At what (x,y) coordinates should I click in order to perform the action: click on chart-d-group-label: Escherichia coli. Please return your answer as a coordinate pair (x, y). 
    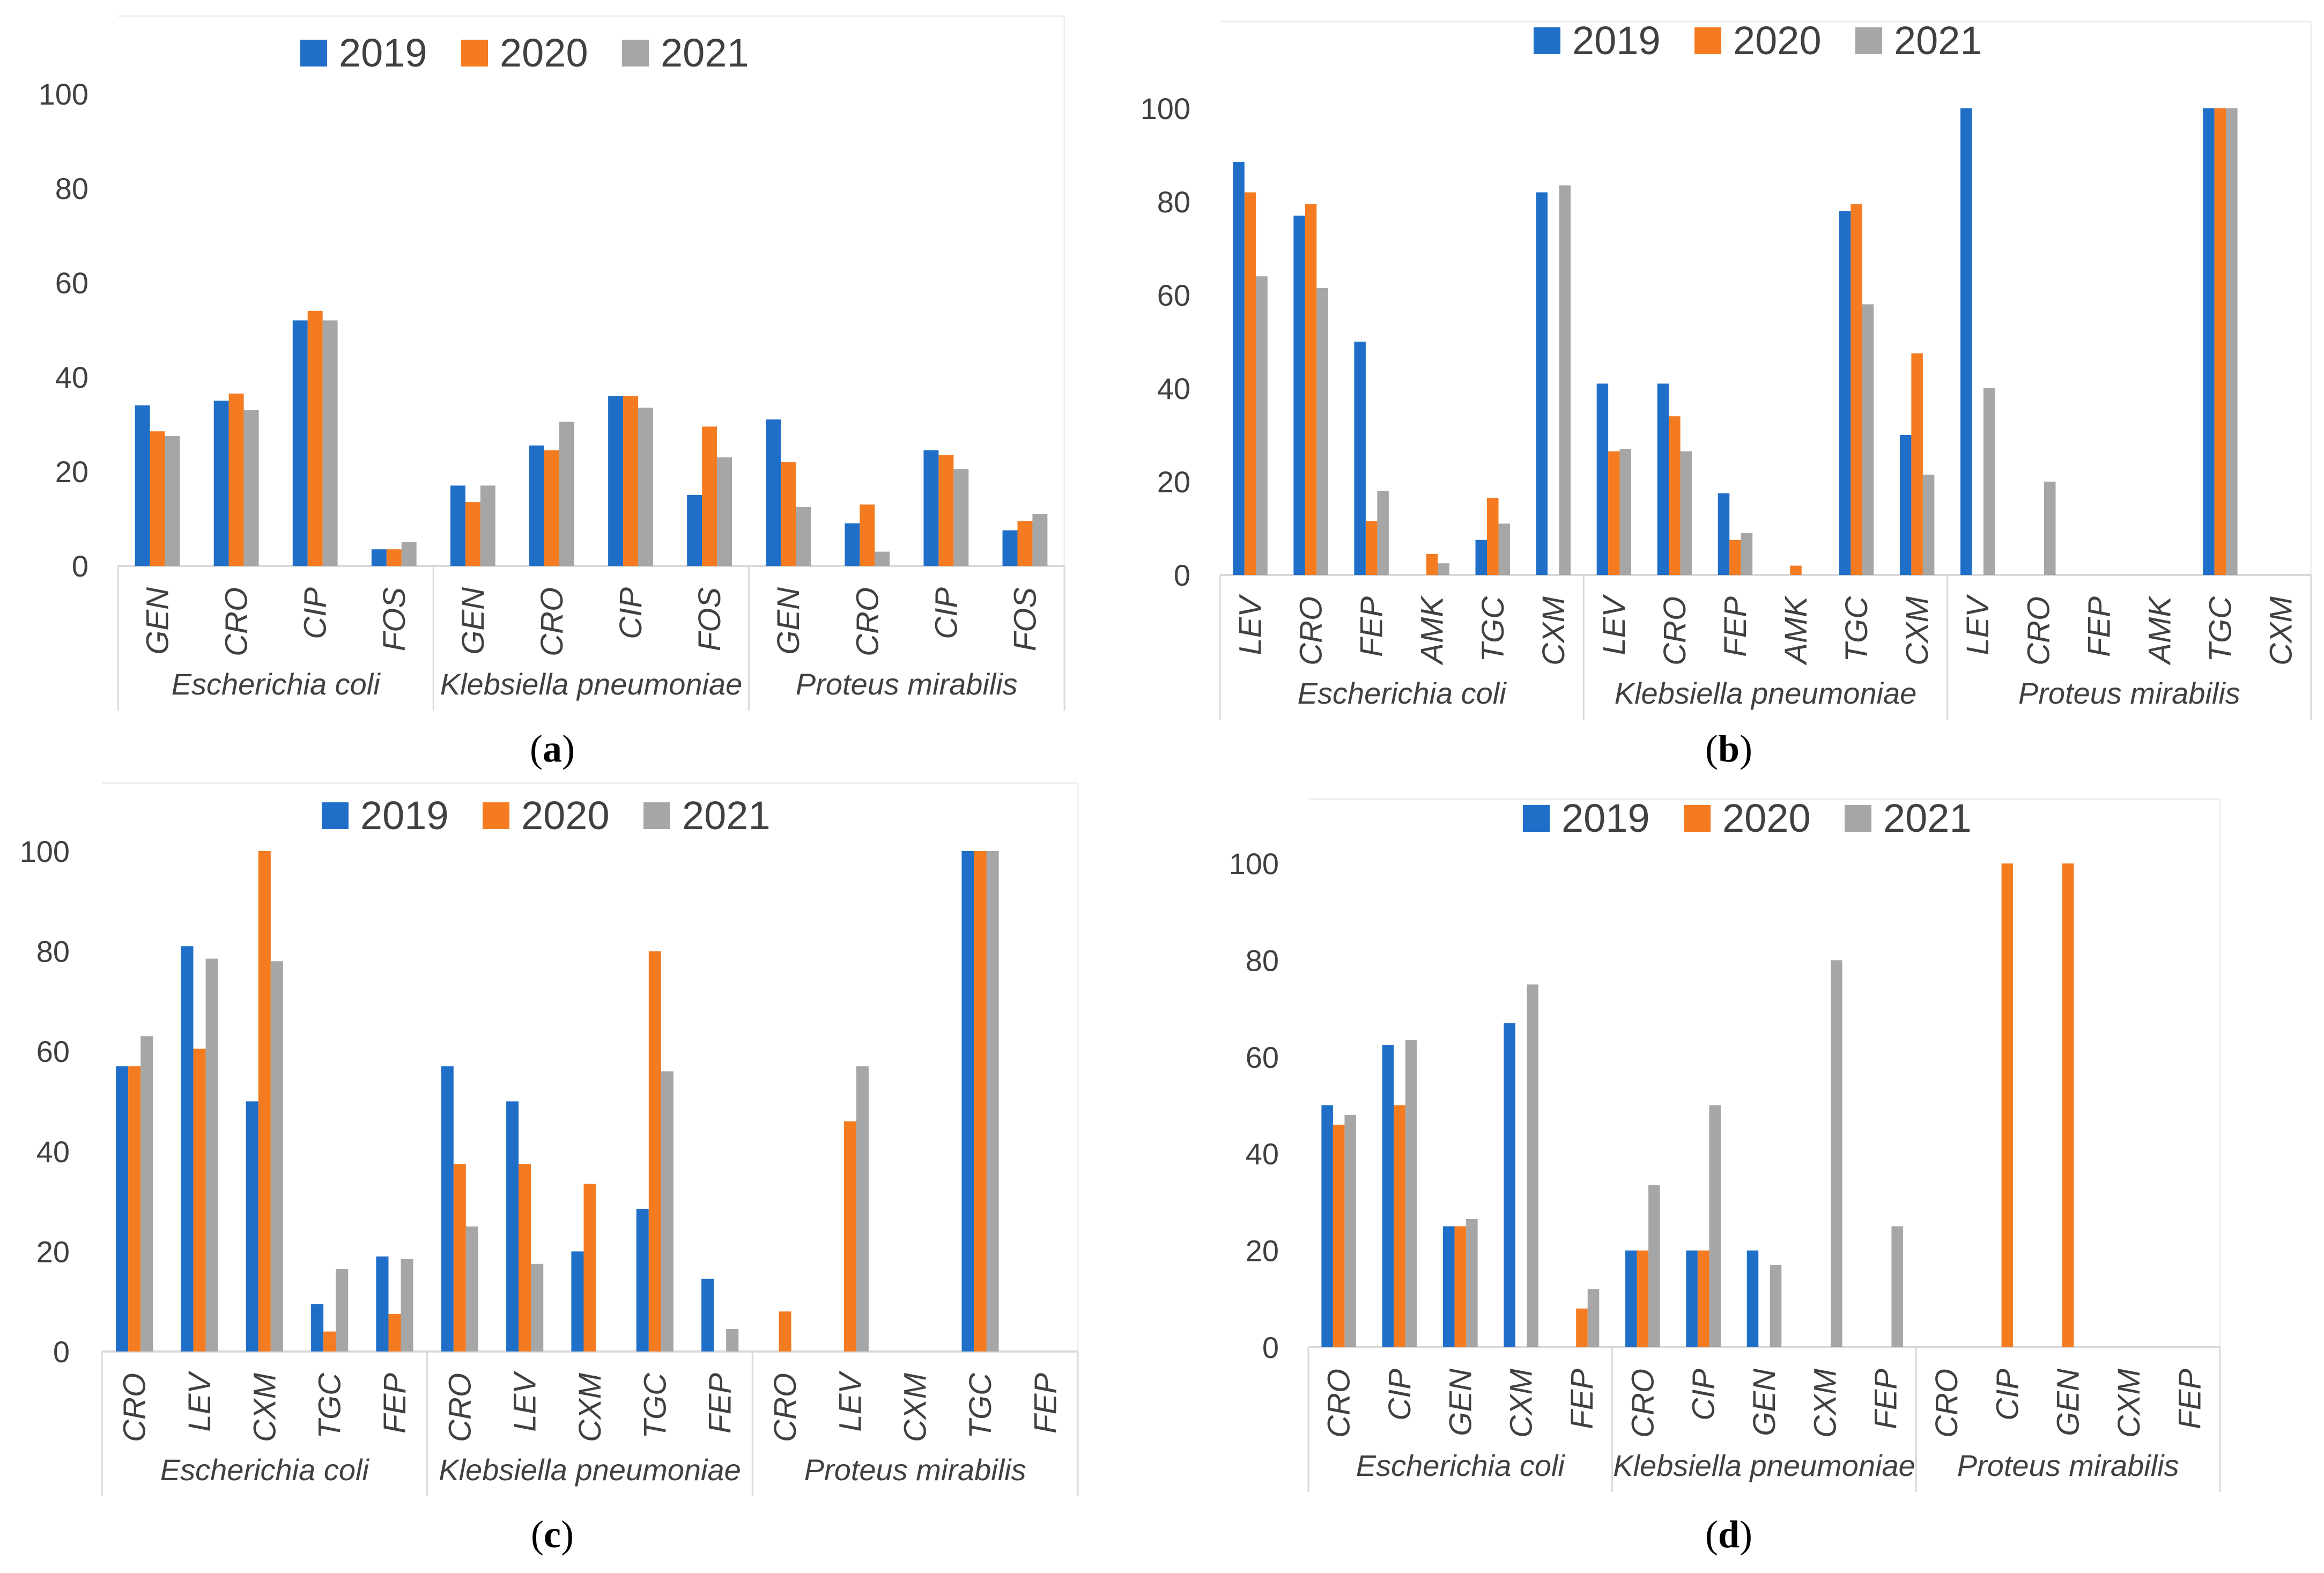
    Looking at the image, I should click on (1461, 1465).